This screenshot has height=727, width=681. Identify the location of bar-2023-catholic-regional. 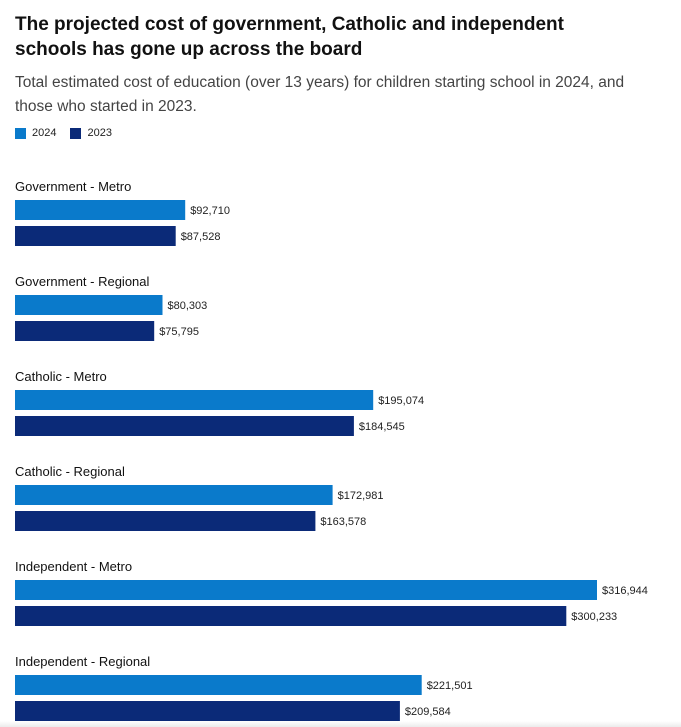
(165, 521).